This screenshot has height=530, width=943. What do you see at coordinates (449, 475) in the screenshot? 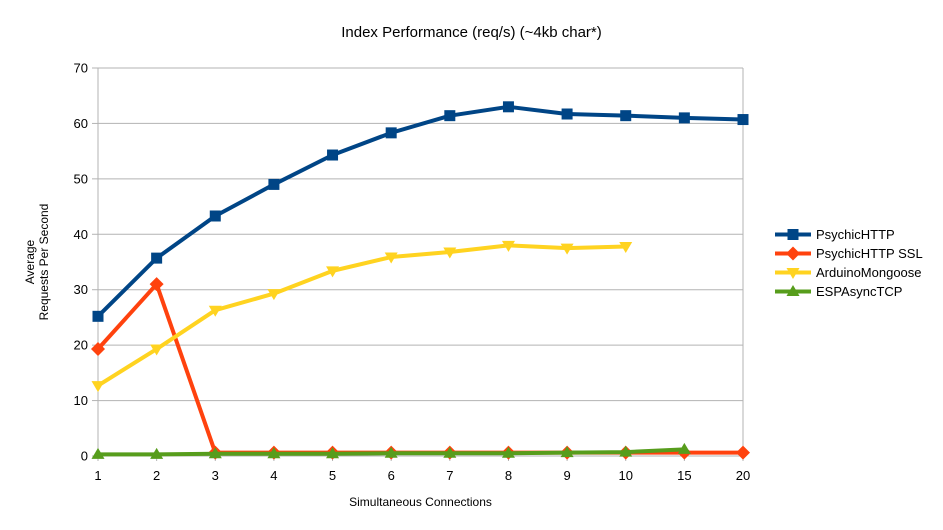
I see `x-tick-label: 7` at bounding box center [449, 475].